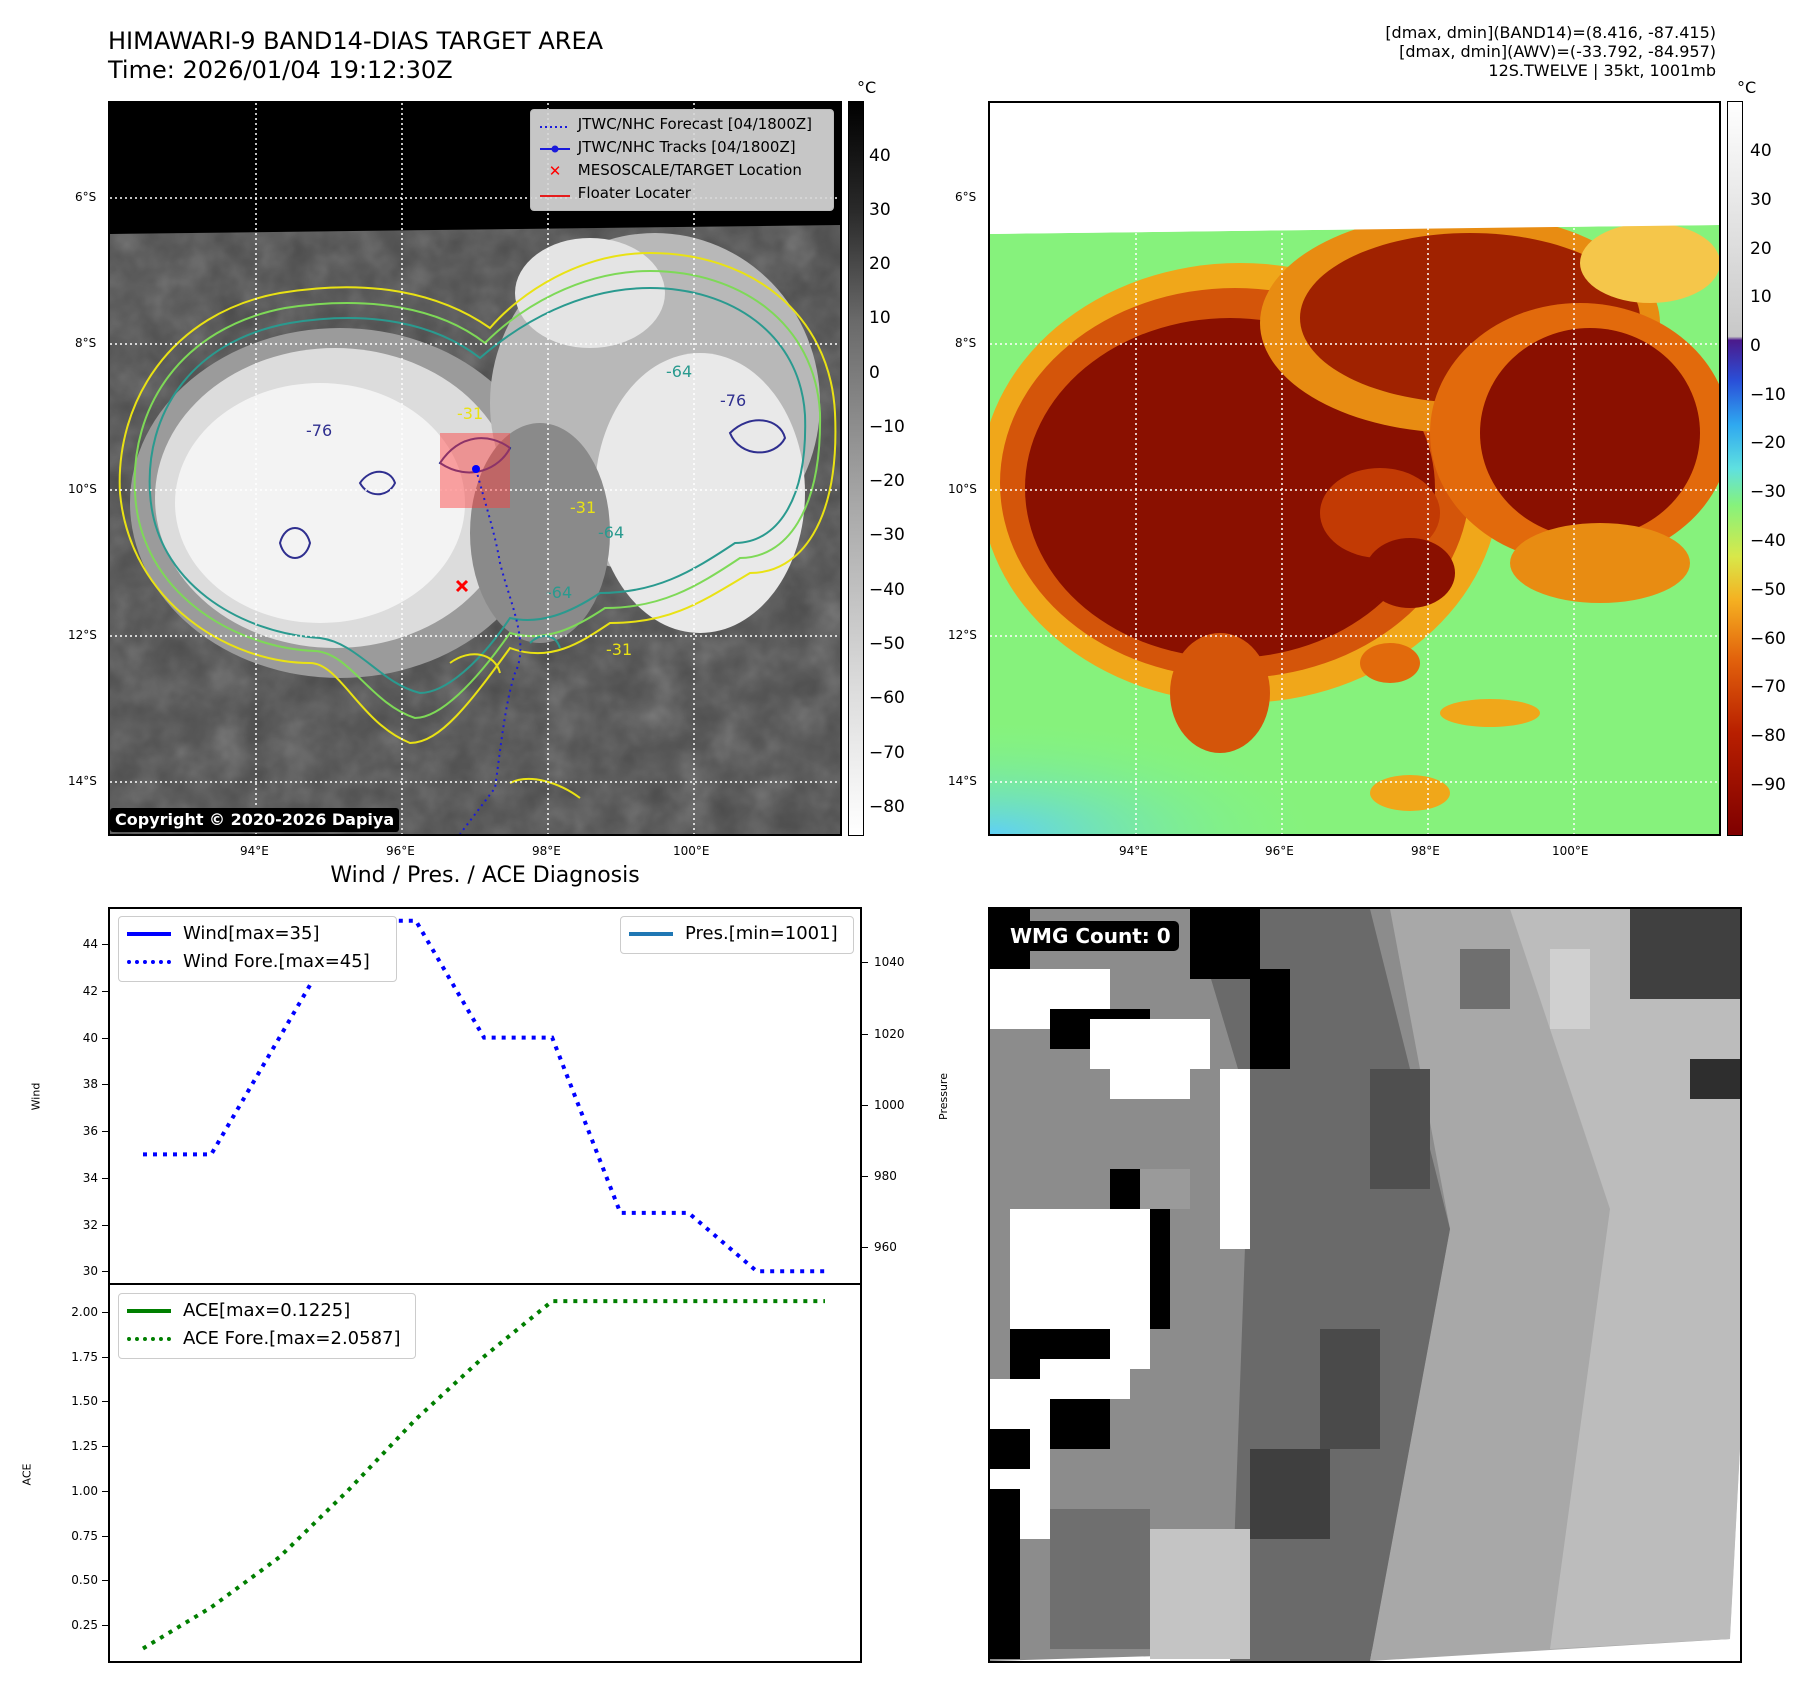 This screenshot has width=1801, height=1690. Describe the element at coordinates (255, 820) in the screenshot. I see `copyright: Copyright © 2020-2026 Dapiya` at that location.